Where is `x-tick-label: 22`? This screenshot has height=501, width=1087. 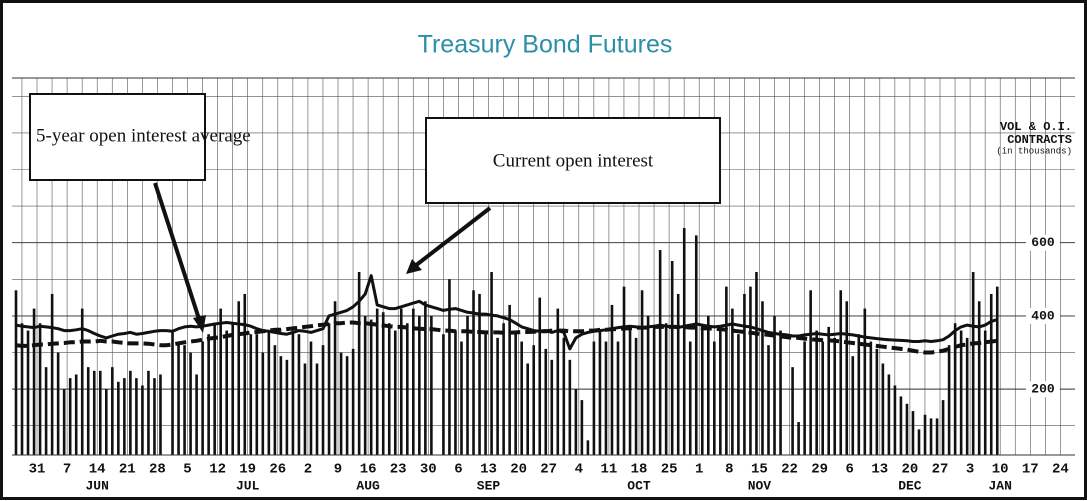
x-tick-label: 22 is located at coordinates (789, 470).